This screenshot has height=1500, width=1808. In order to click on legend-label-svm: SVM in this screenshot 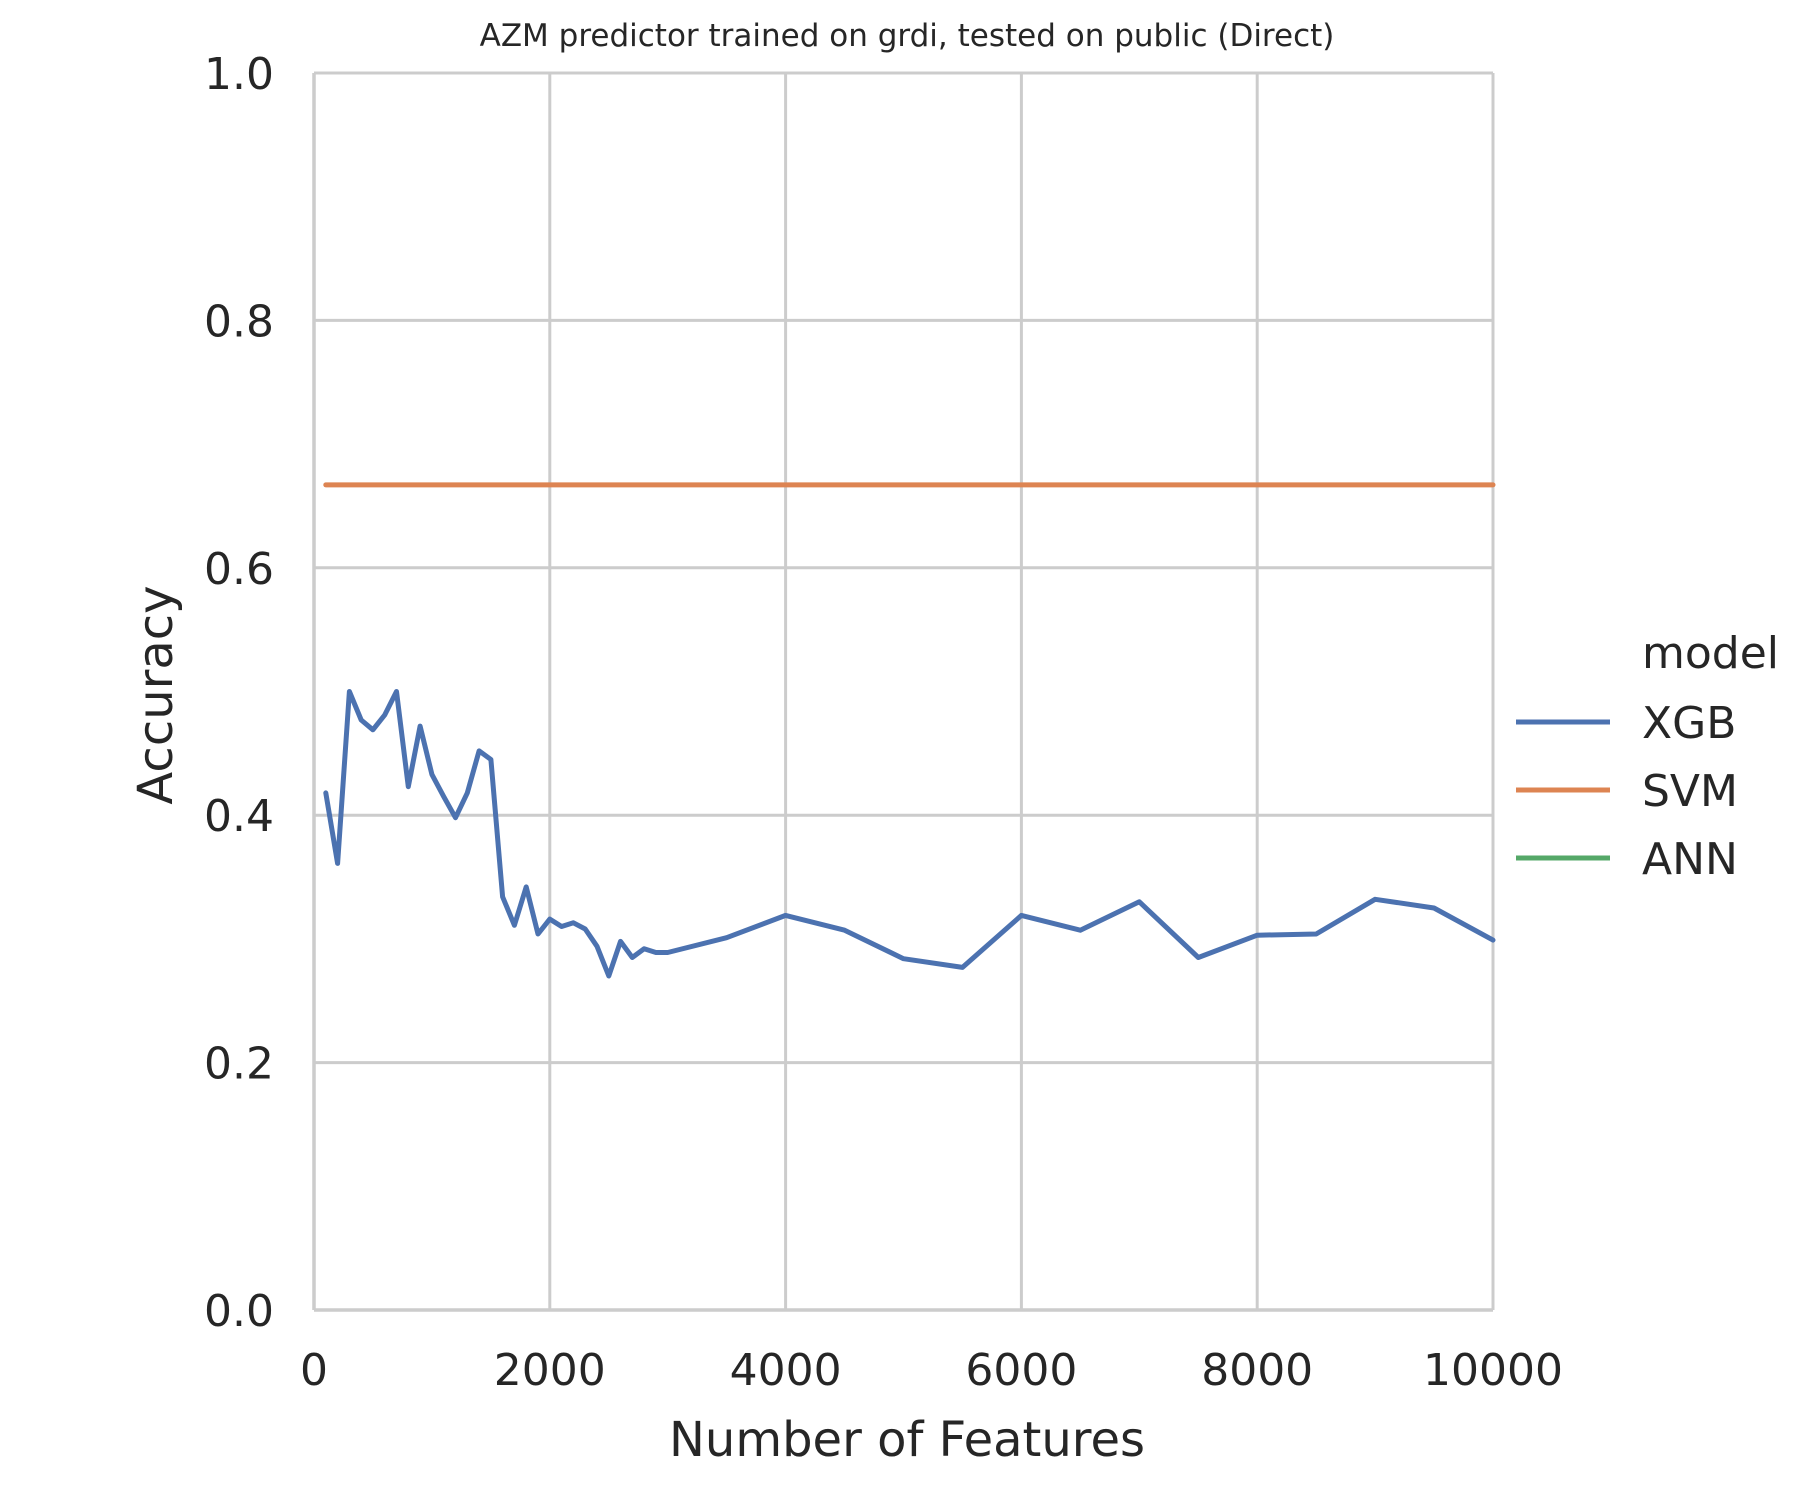, I will do `click(1690, 791)`.